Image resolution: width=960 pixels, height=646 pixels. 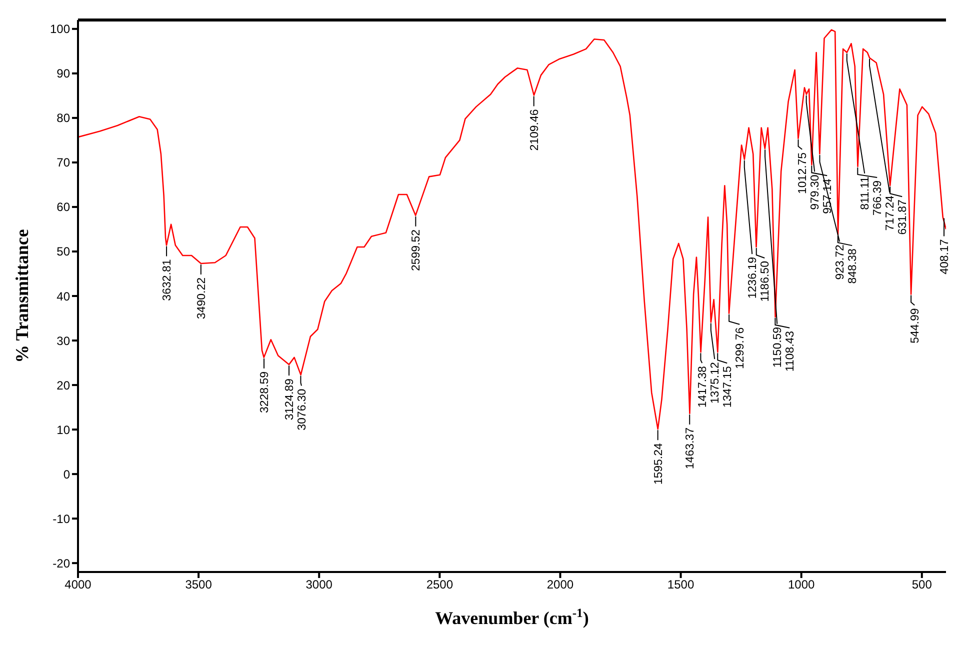 What do you see at coordinates (816, 192) in the screenshot?
I see `annotation: 979.30` at bounding box center [816, 192].